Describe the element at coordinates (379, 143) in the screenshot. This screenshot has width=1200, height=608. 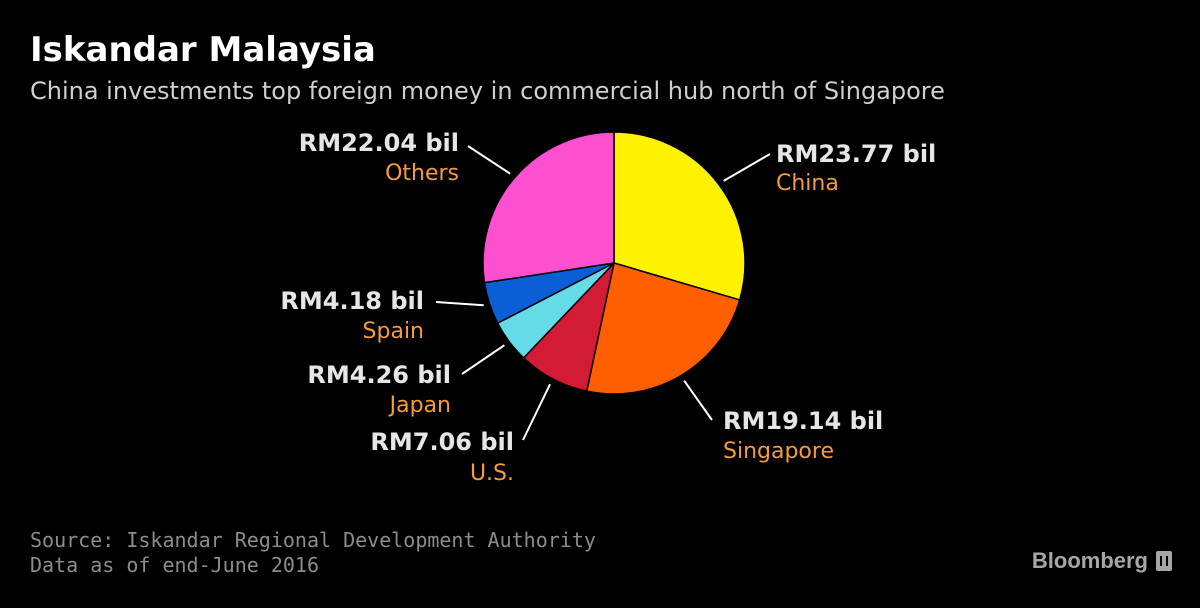
I see `value-label-others: RM22.04 bil` at that location.